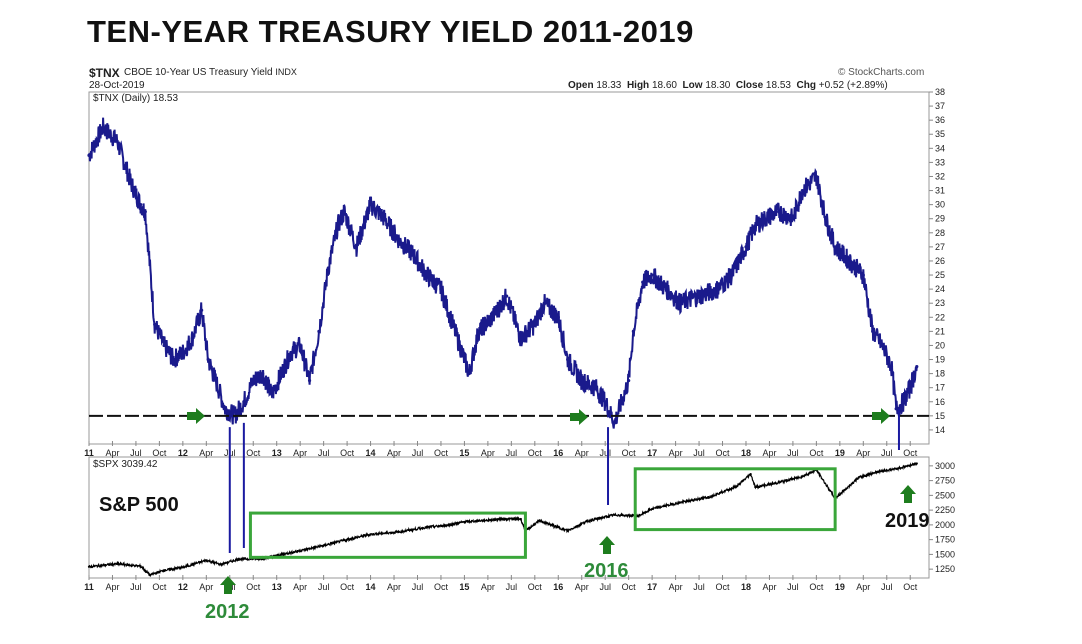 Image resolution: width=1082 pixels, height=644 pixels. What do you see at coordinates (940, 233) in the screenshot?
I see `tnx-y-tick-label: 28` at bounding box center [940, 233].